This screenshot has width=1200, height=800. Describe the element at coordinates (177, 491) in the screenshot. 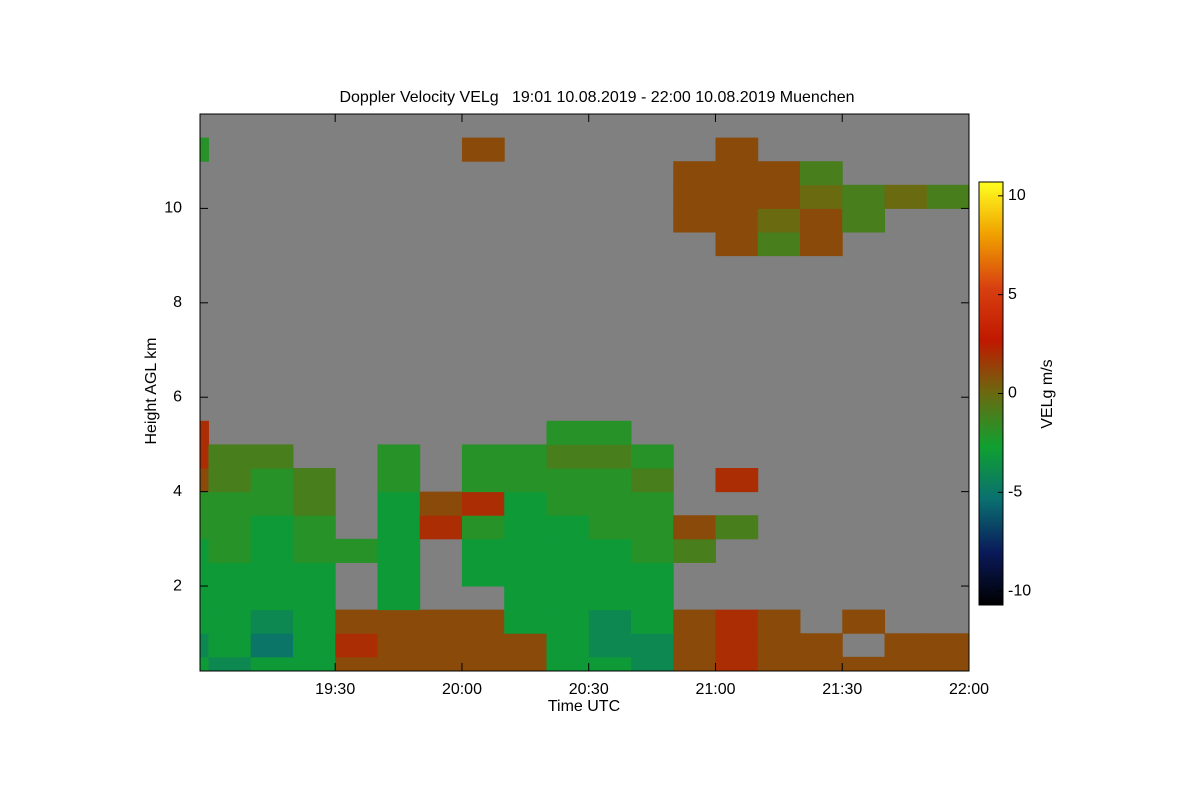

I see `y-tick-label: 4` at that location.